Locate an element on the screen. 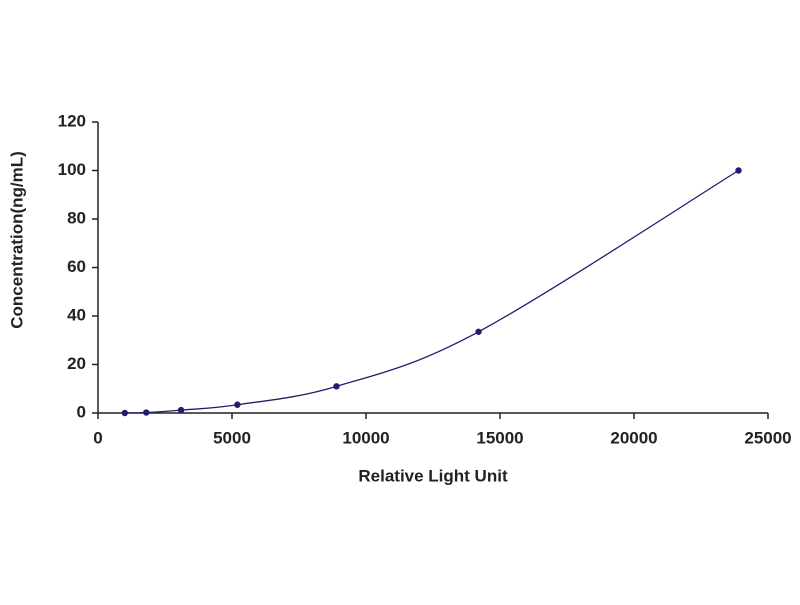 Image resolution: width=800 pixels, height=605 pixels. y-tick-label: 100 is located at coordinates (72, 169).